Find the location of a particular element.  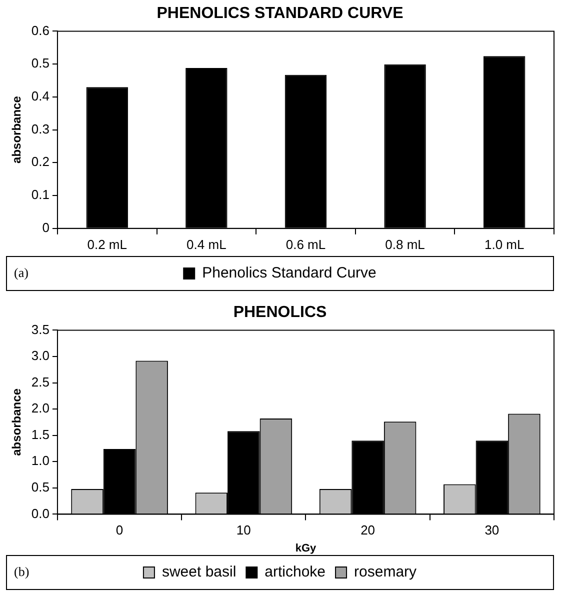

y-tick-label: 0.4 is located at coordinates (40, 96).